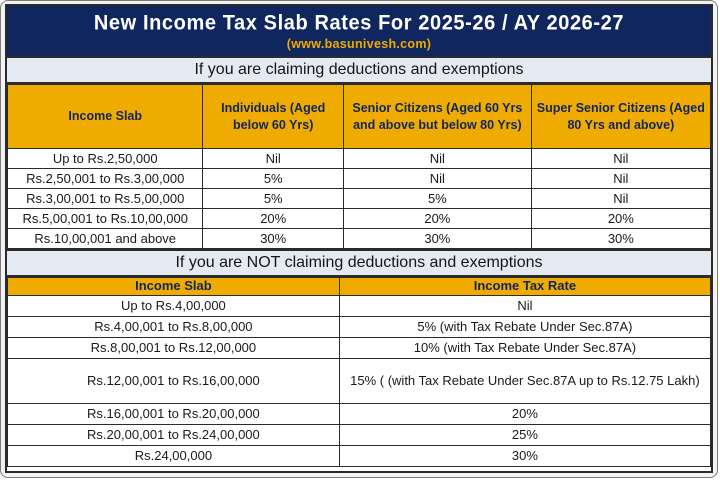  What do you see at coordinates (173, 456) in the screenshot?
I see `table-cell: Rs.24,00,000` at bounding box center [173, 456].